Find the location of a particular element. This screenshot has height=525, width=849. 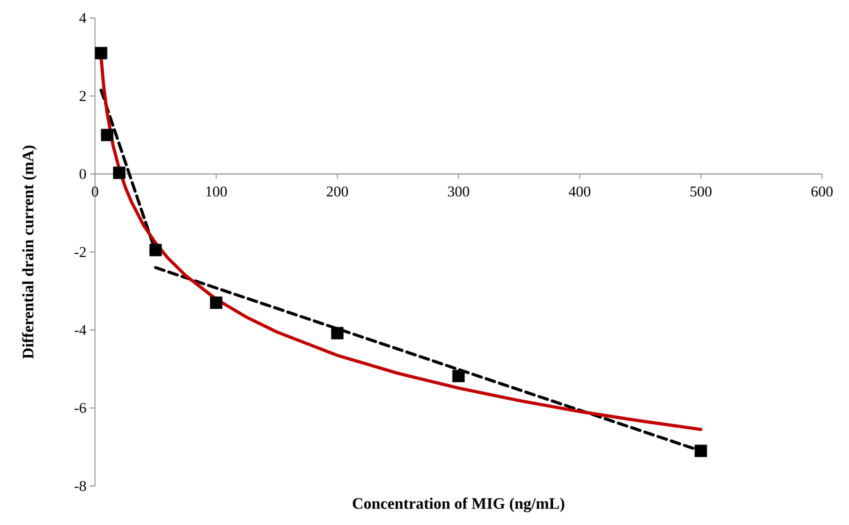

x-tick-label: 400 is located at coordinates (579, 191).